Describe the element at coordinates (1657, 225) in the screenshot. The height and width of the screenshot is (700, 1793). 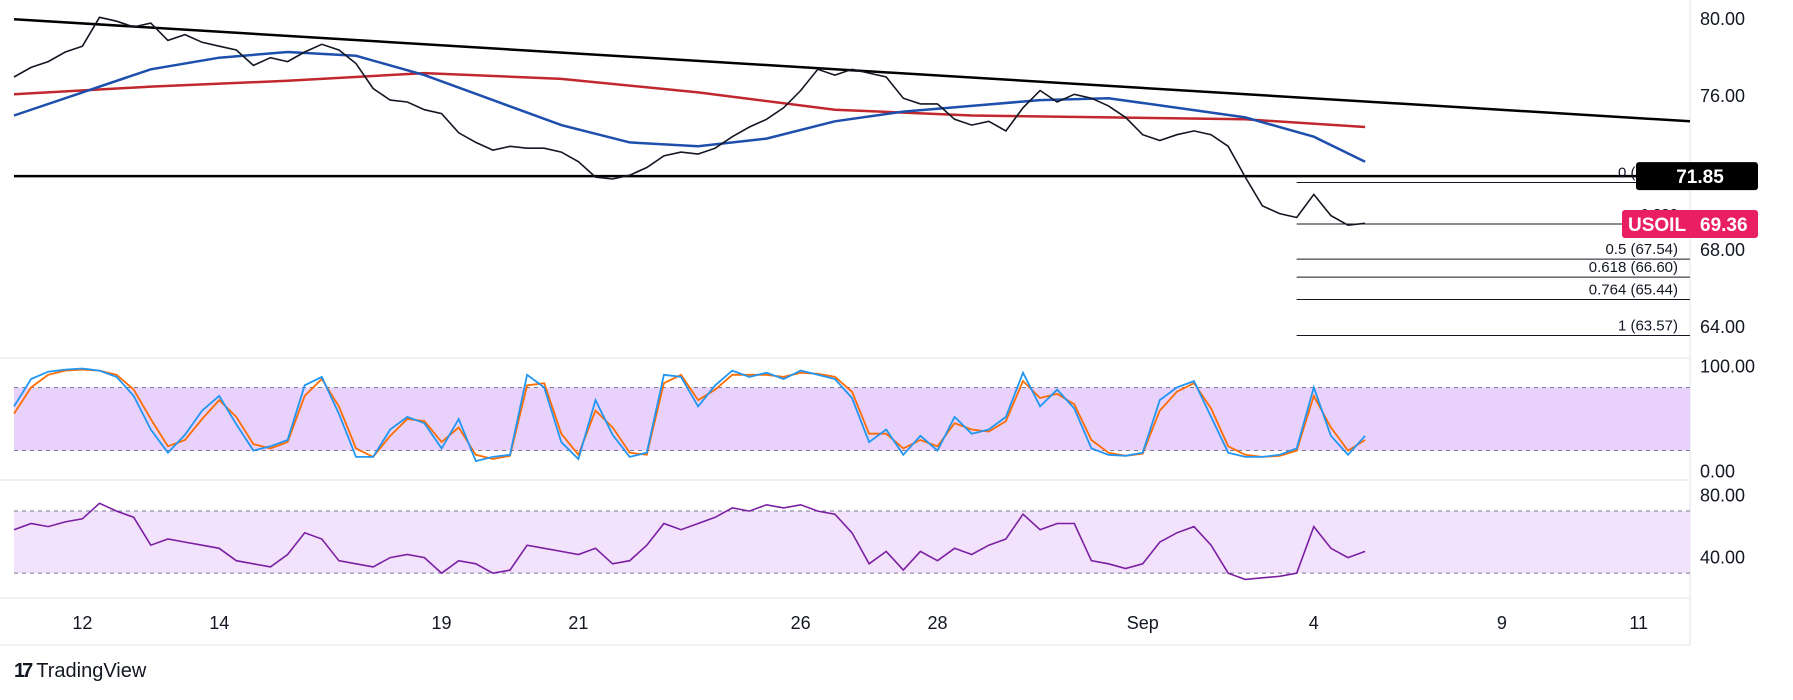
I see `symbol-label: USOIL` at that location.